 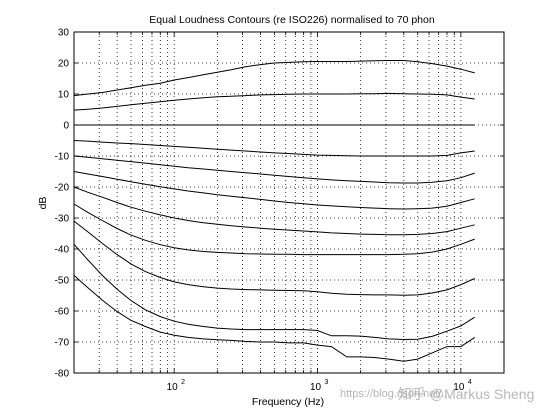 I want to click on y-tick-label: -80, so click(x=62, y=374).